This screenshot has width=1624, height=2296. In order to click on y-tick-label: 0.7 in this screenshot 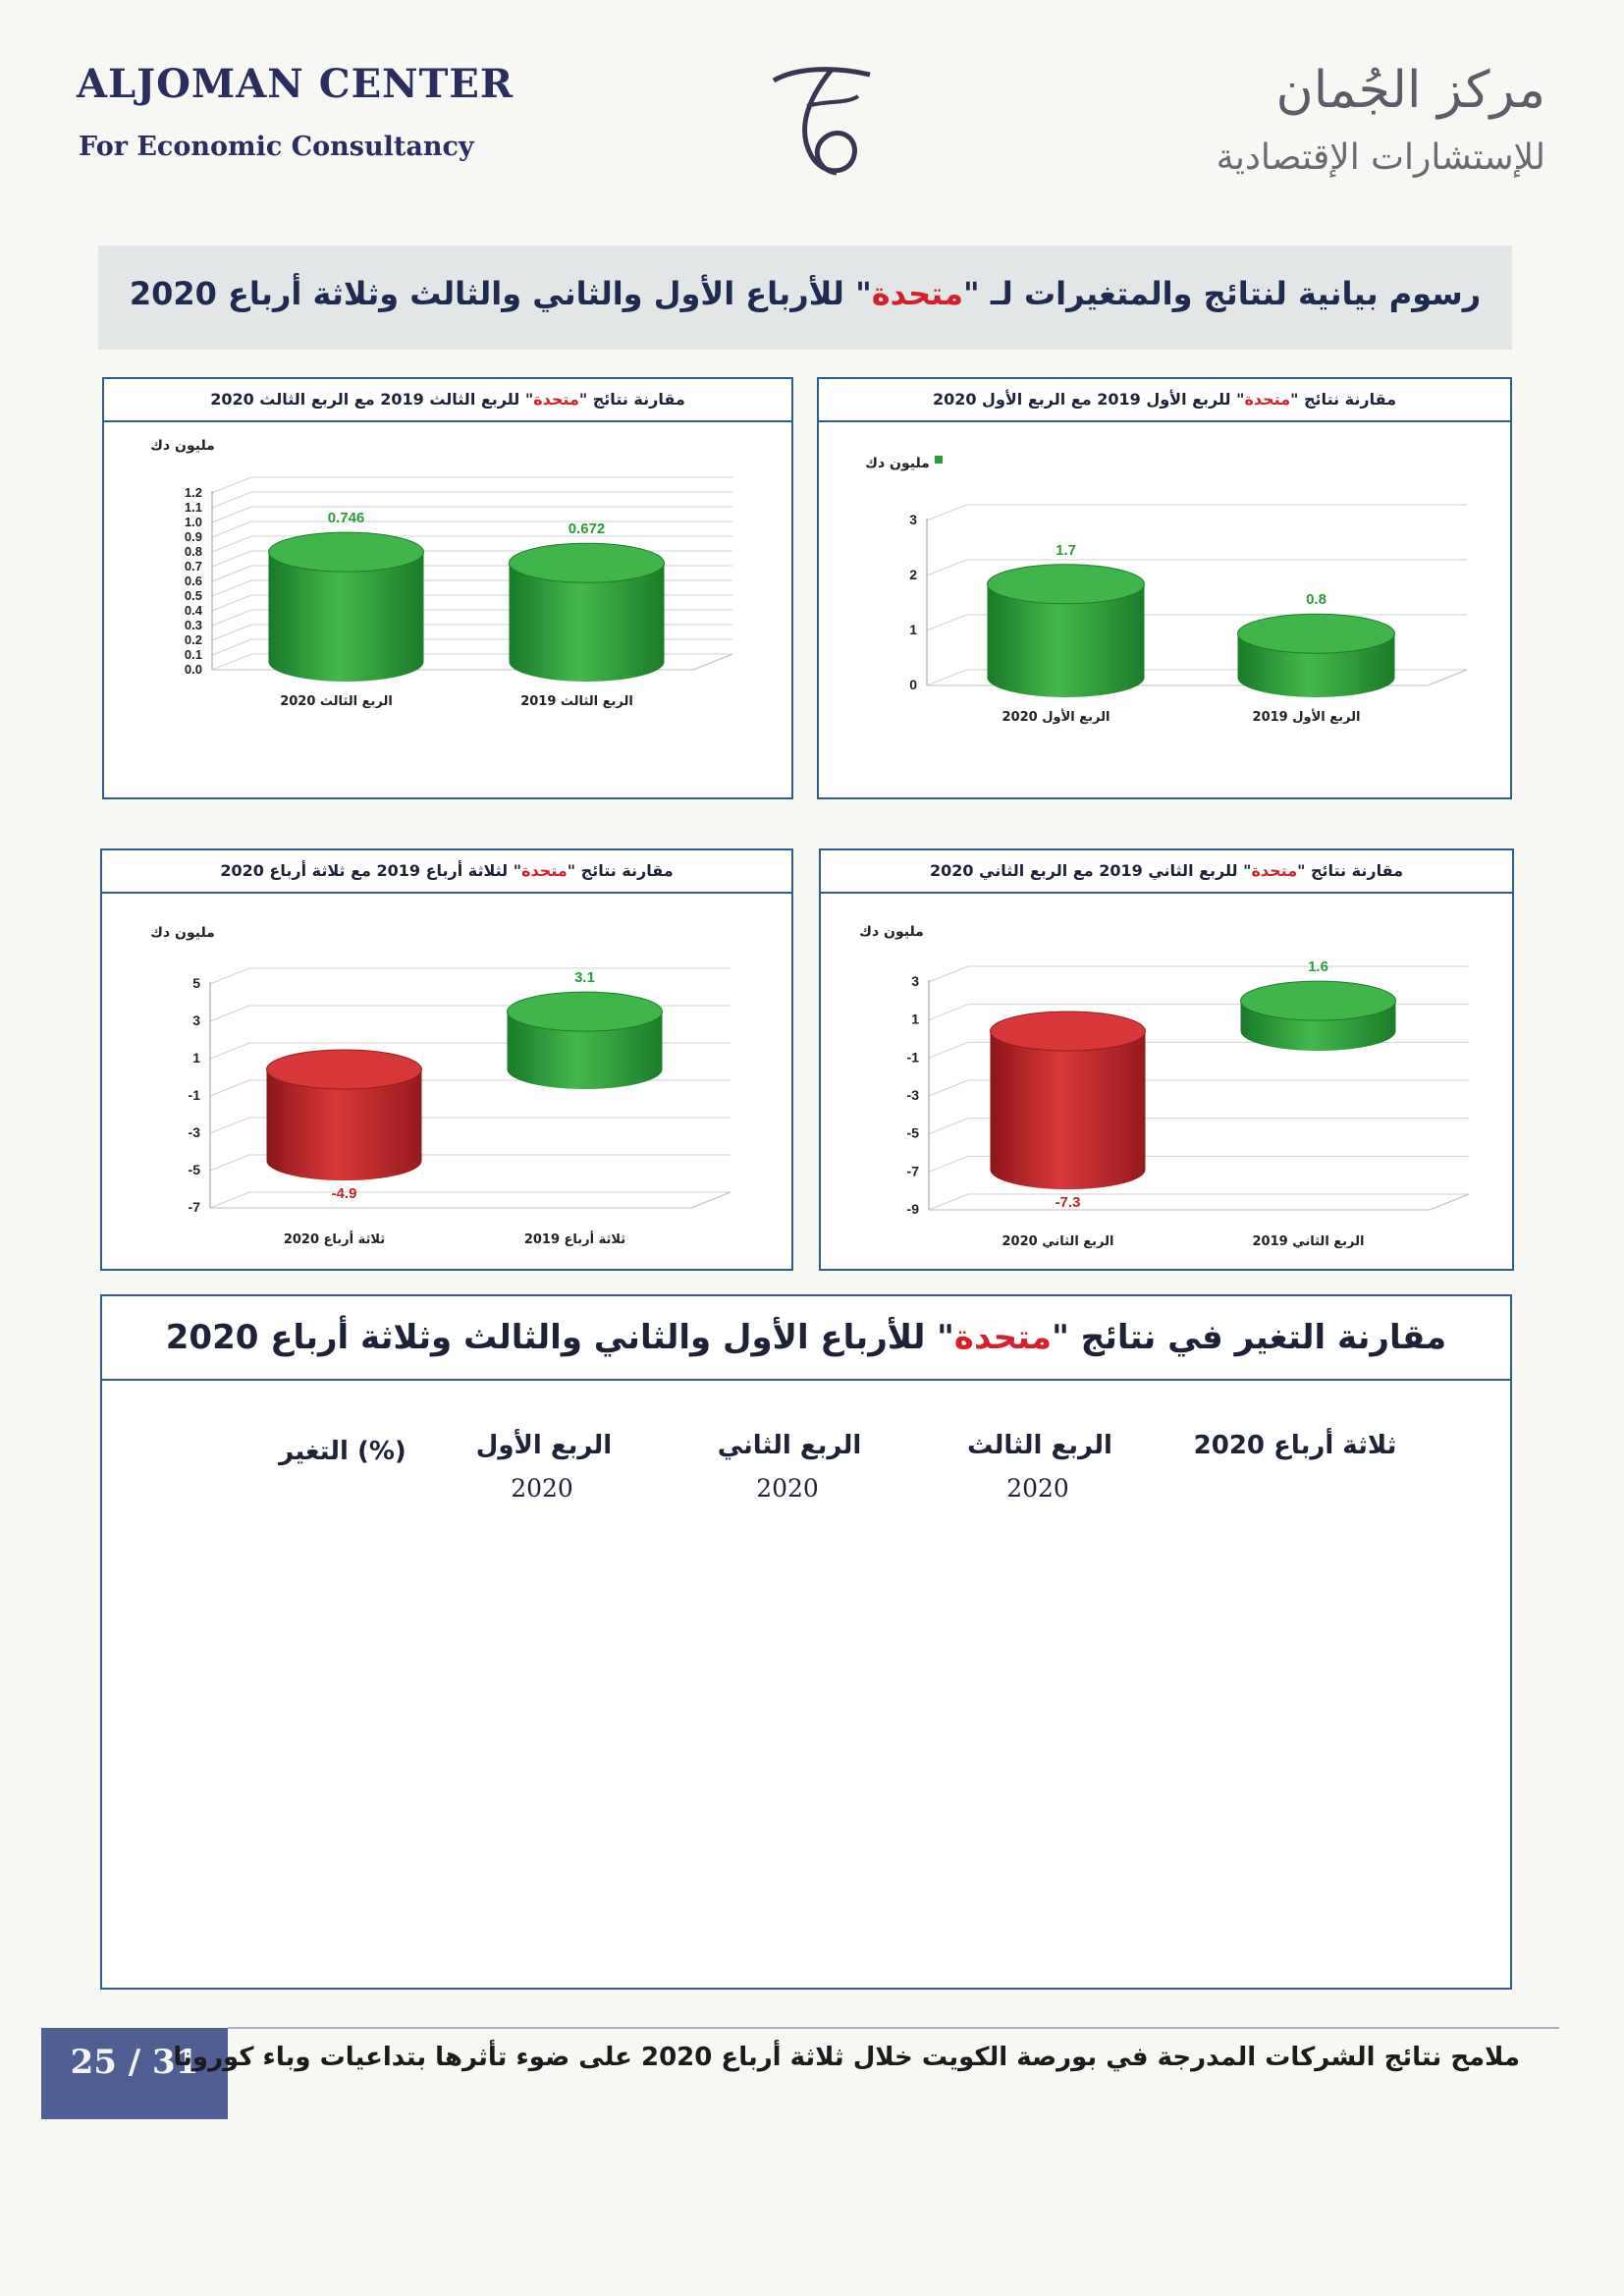, I will do `click(193, 566)`.